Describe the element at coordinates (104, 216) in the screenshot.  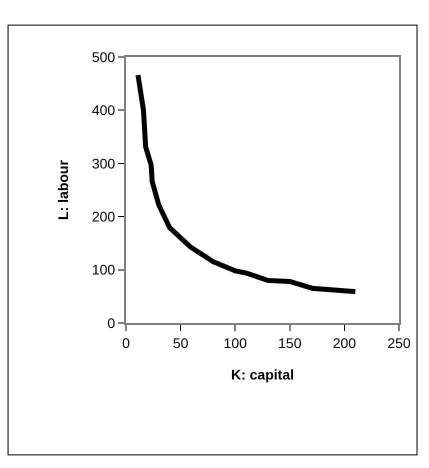
I see `y-tick-label: 200` at that location.